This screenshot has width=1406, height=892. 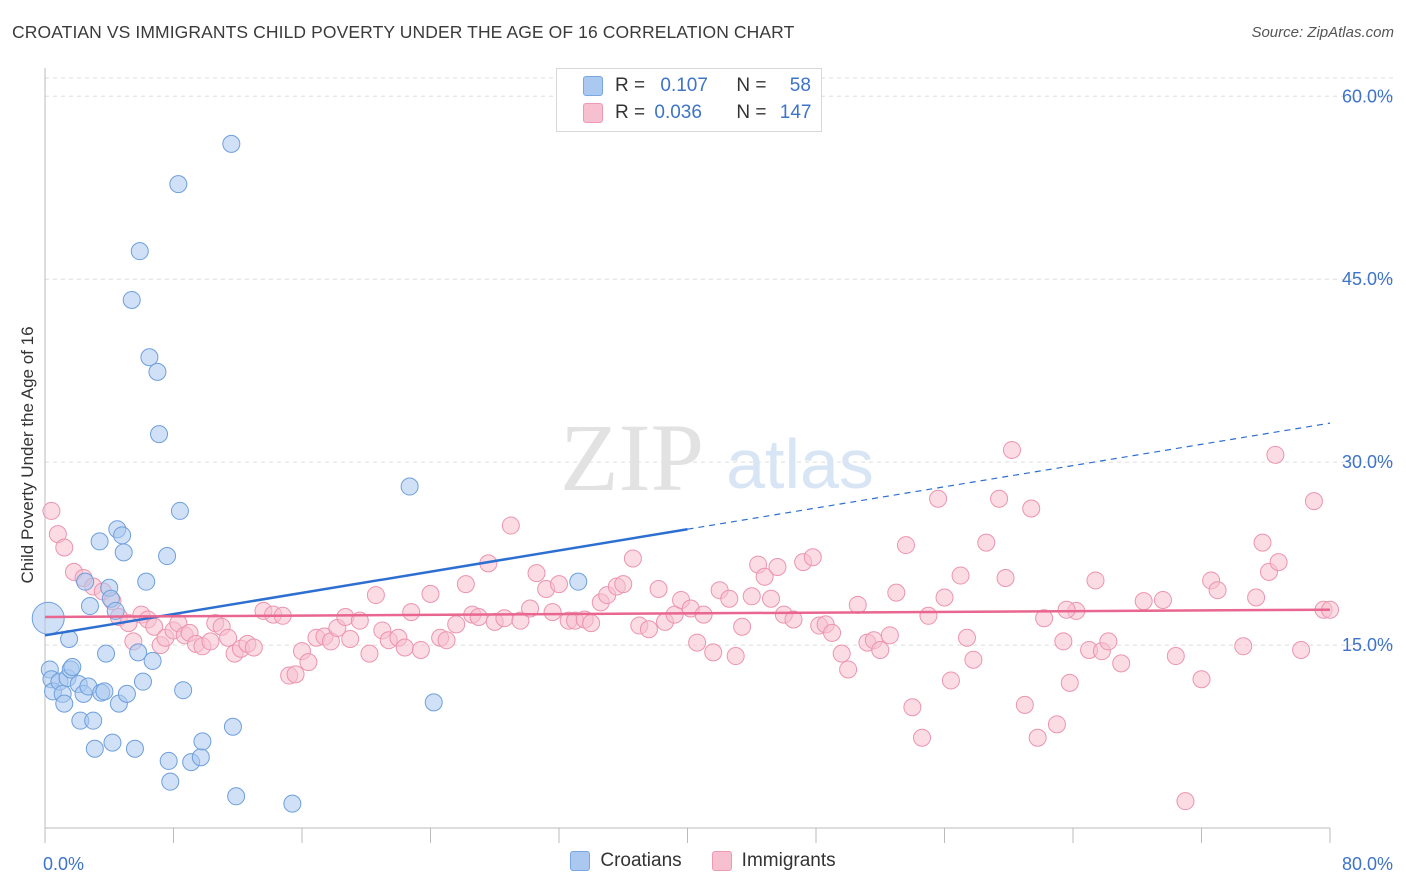 What do you see at coordinates (1367, 645) in the screenshot?
I see `y-tick-label: 15.0%` at bounding box center [1367, 645].